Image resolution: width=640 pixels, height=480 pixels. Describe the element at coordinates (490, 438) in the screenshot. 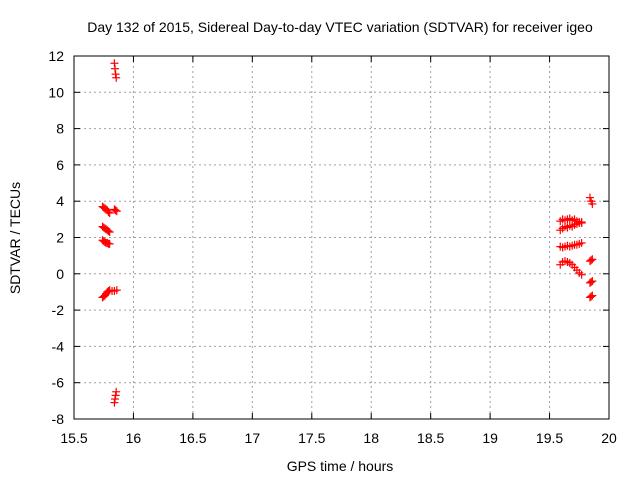

I see `x-tick-label: 19` at that location.